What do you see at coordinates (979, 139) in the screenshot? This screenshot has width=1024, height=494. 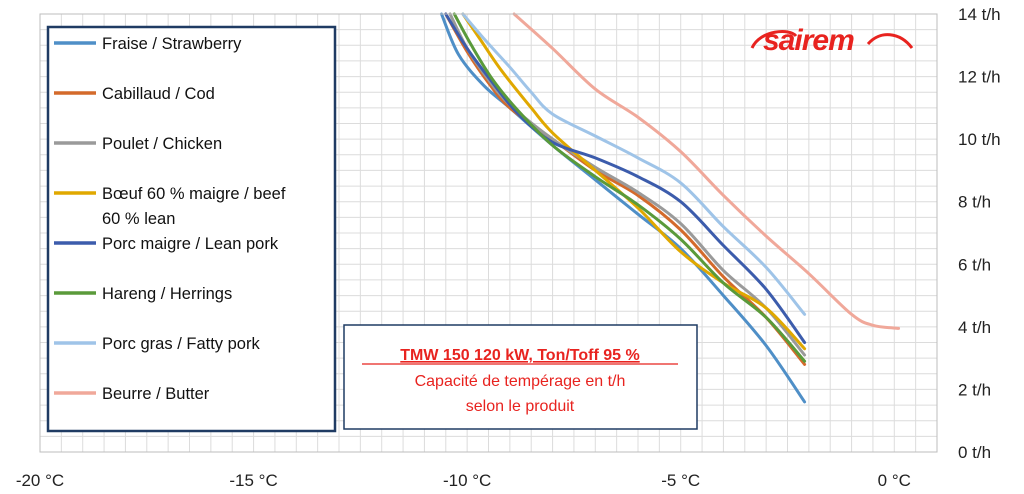 I see `y-tick-label: 10 t/h` at bounding box center [979, 139].